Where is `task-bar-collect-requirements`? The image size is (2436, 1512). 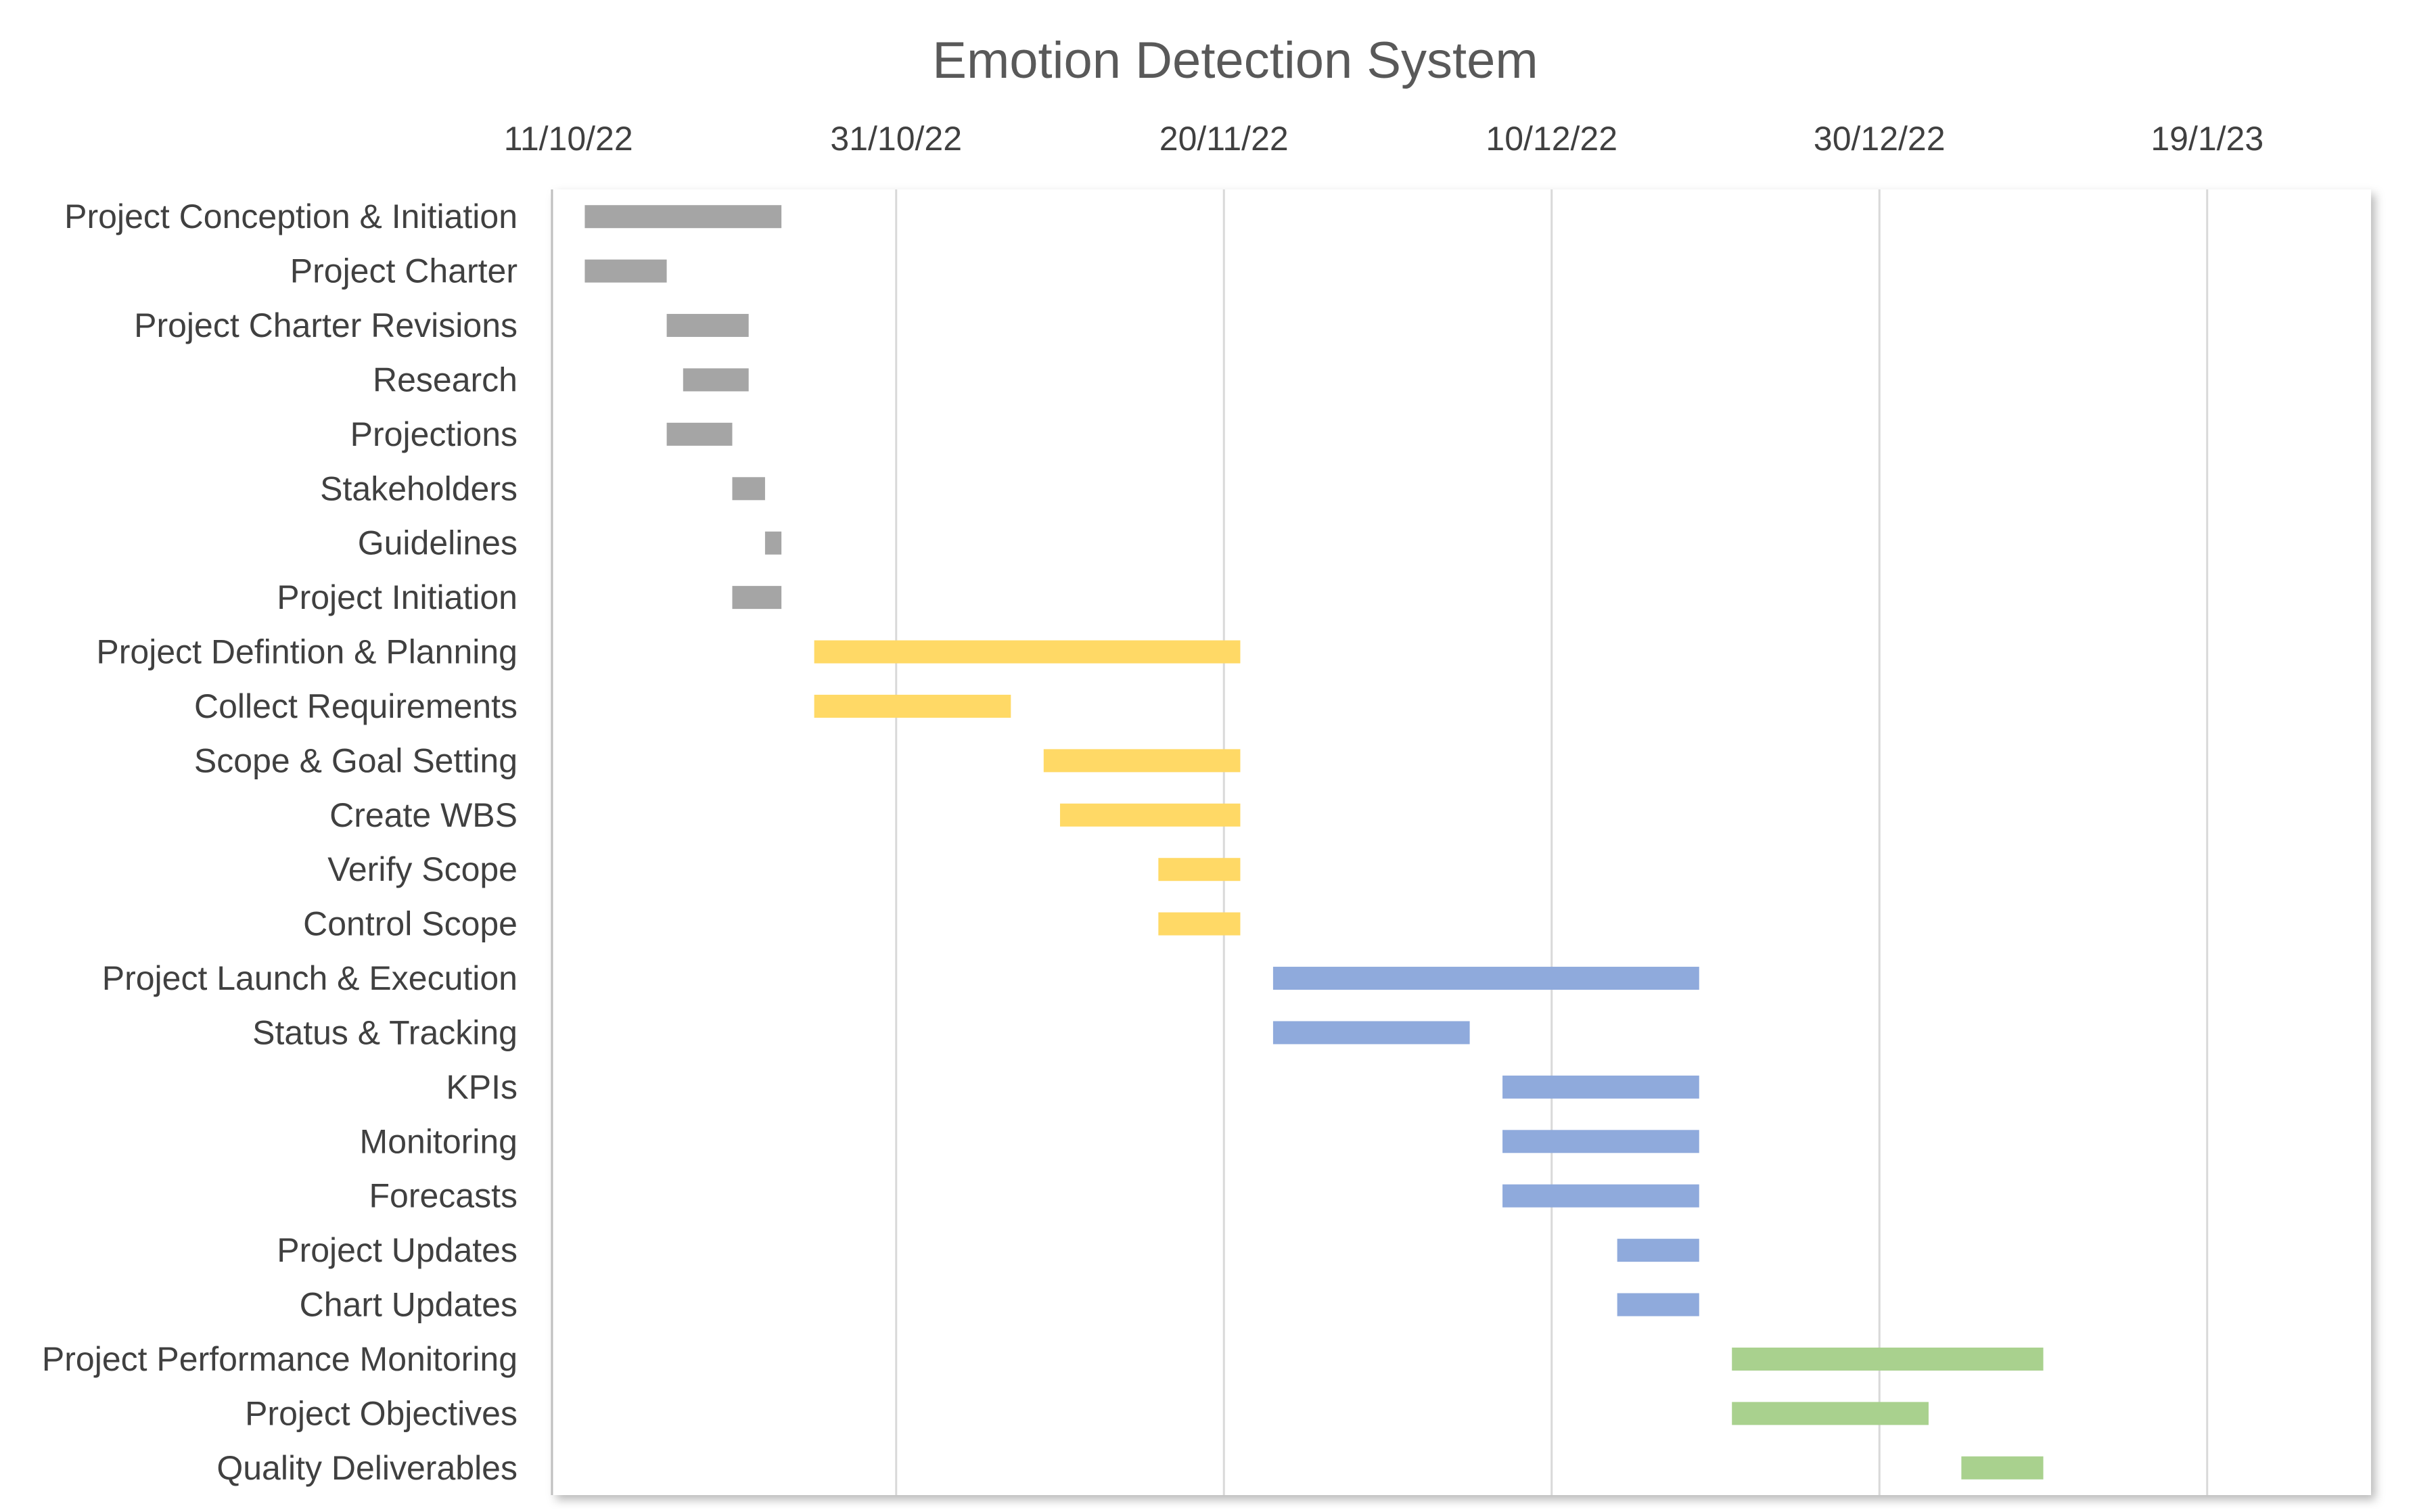
task-bar-collect-requirements is located at coordinates (913, 706).